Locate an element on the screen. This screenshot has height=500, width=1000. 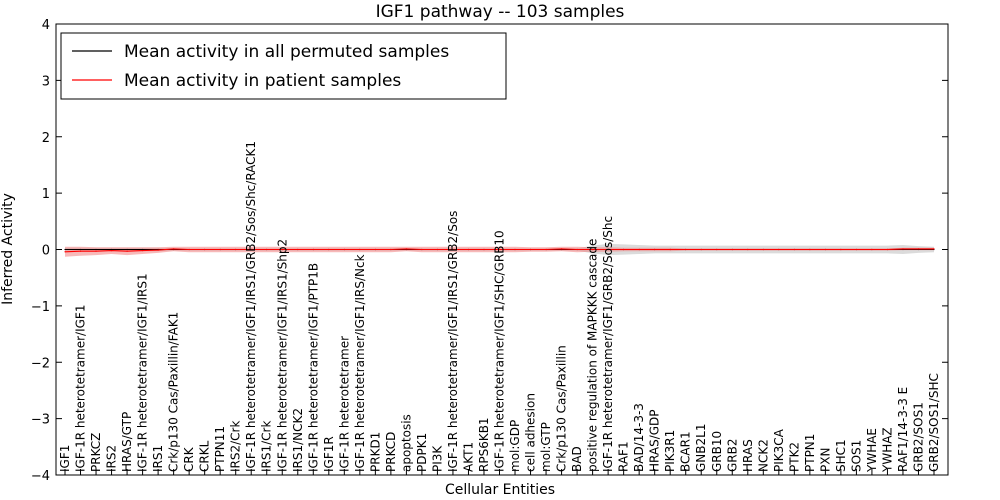
x-tick-label: PRKCD is located at coordinates (391, 452).